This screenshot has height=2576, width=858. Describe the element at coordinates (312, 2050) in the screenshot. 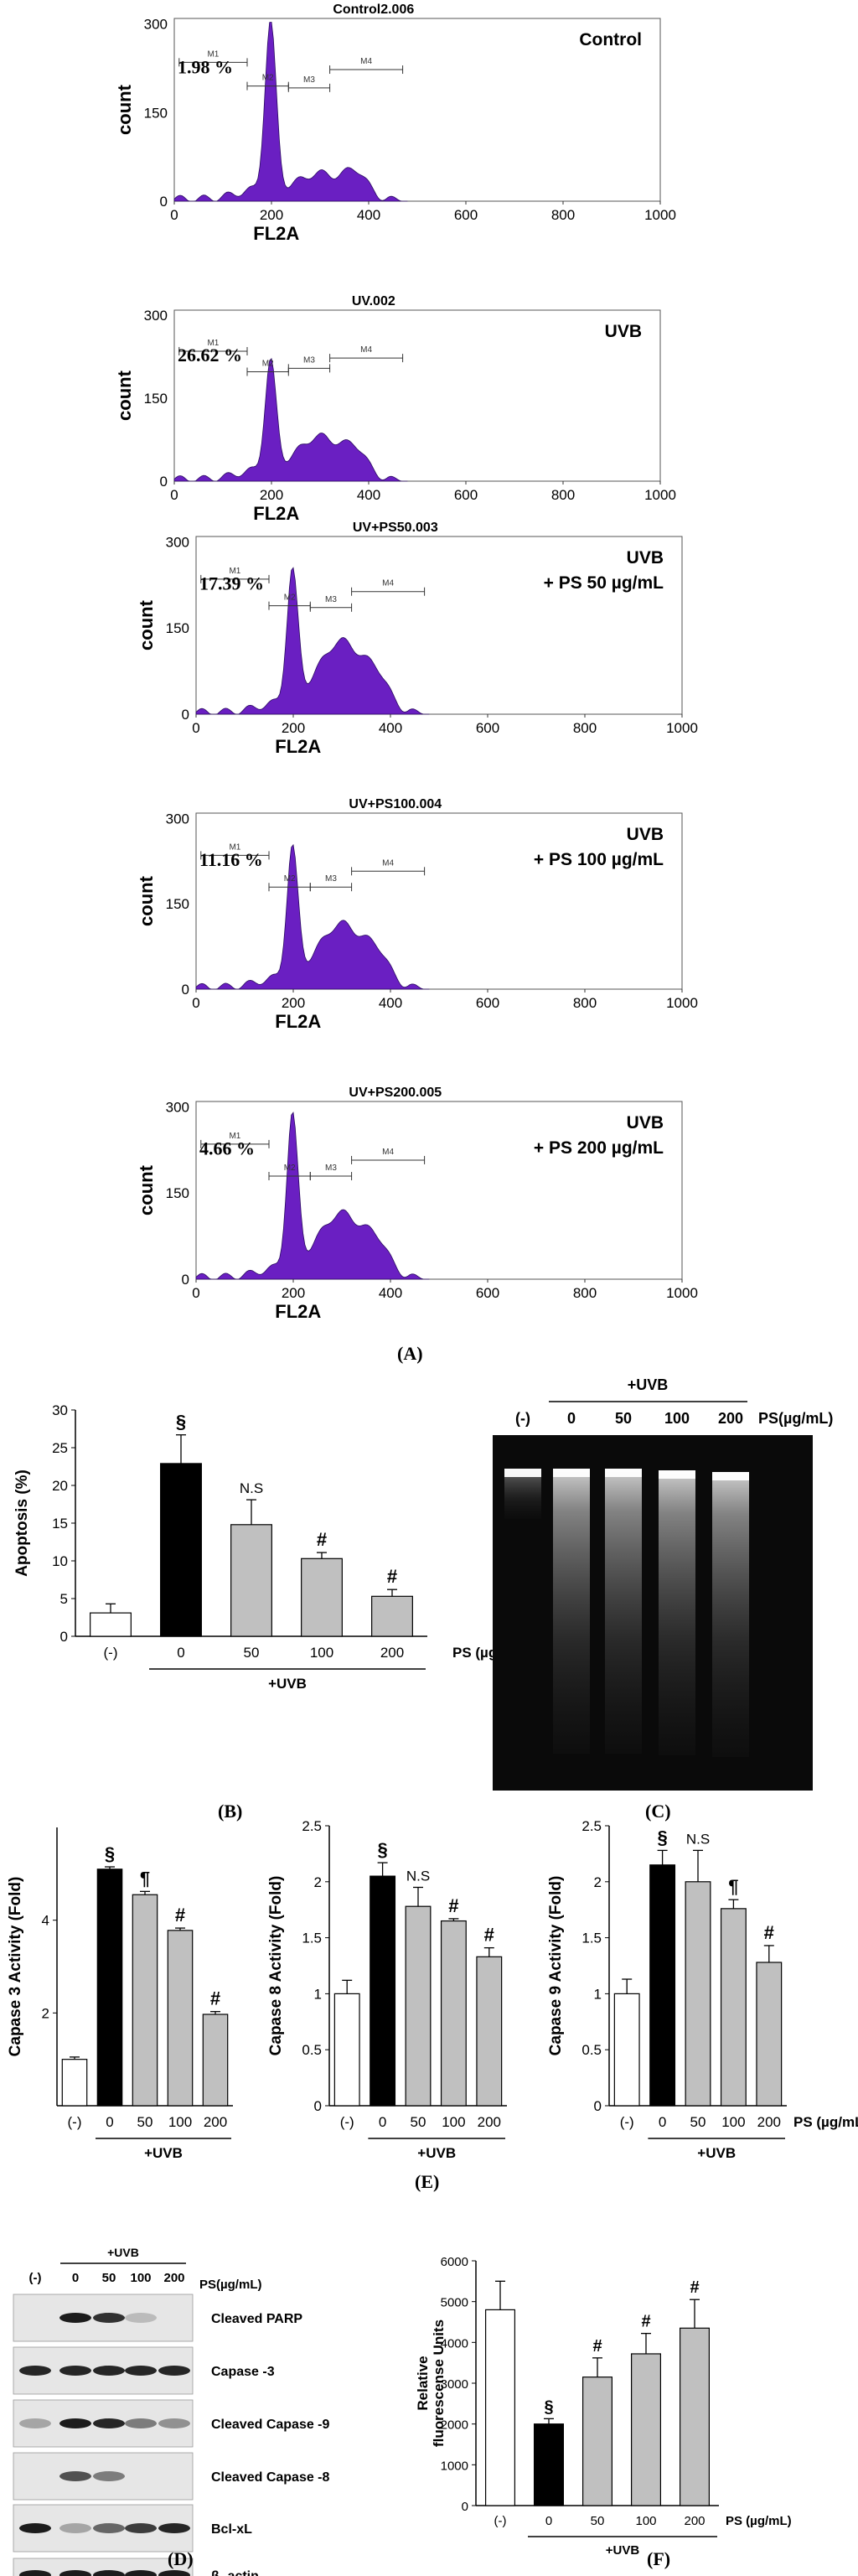

I see `y-tick-label: 0.5` at that location.